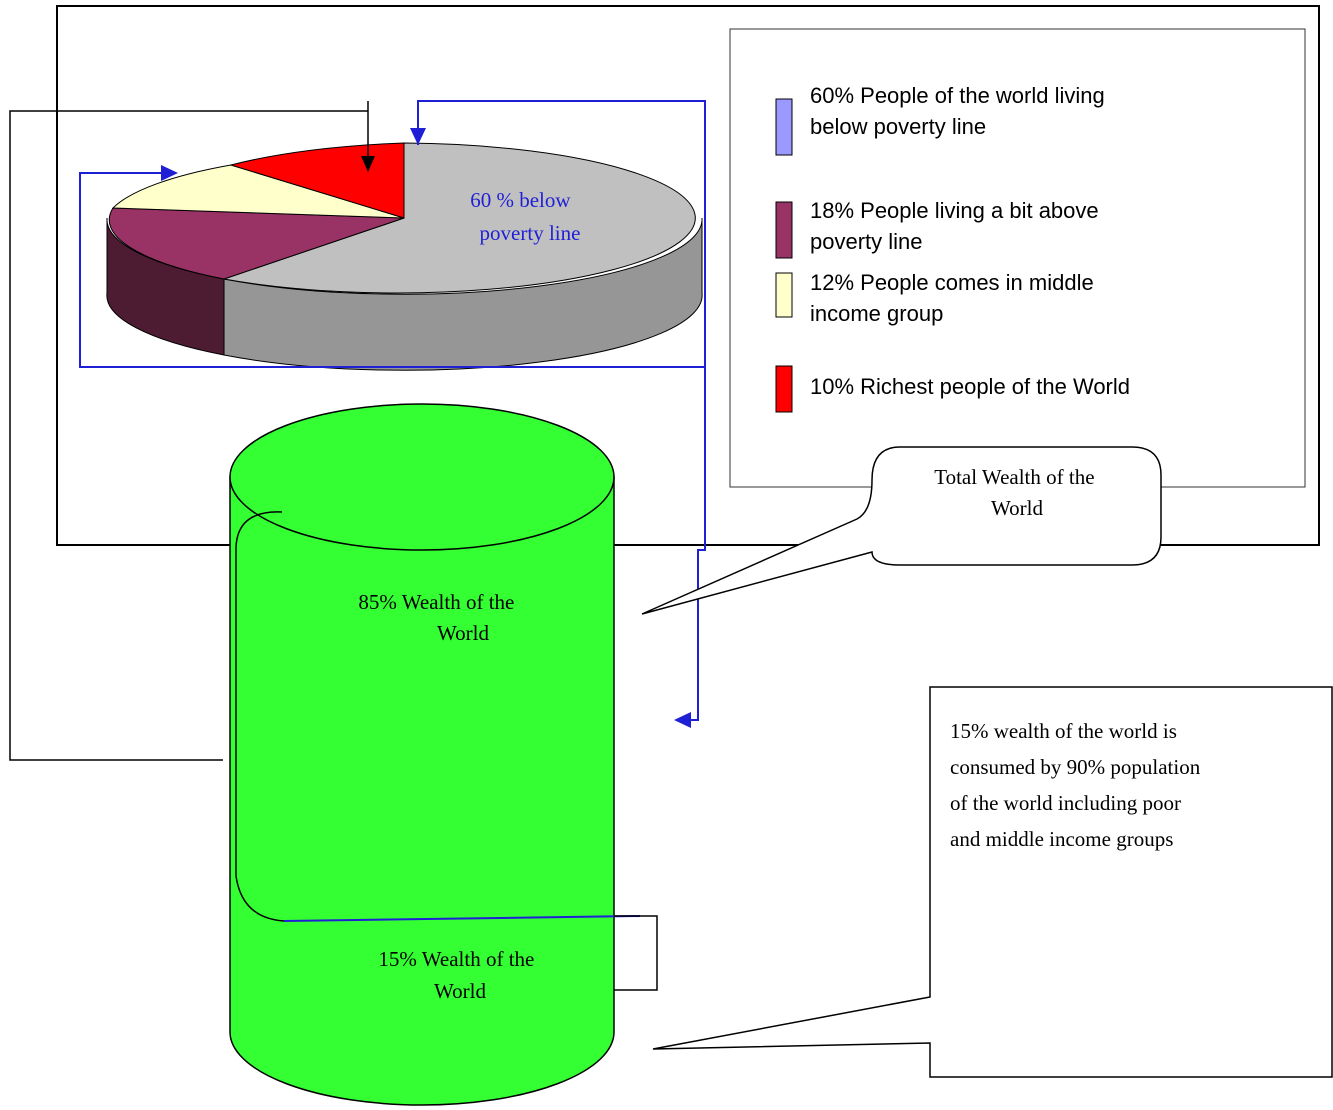 This screenshot has width=1333, height=1110. I want to click on label-15-wealth: 15% Wealth of the World, so click(458, 975).